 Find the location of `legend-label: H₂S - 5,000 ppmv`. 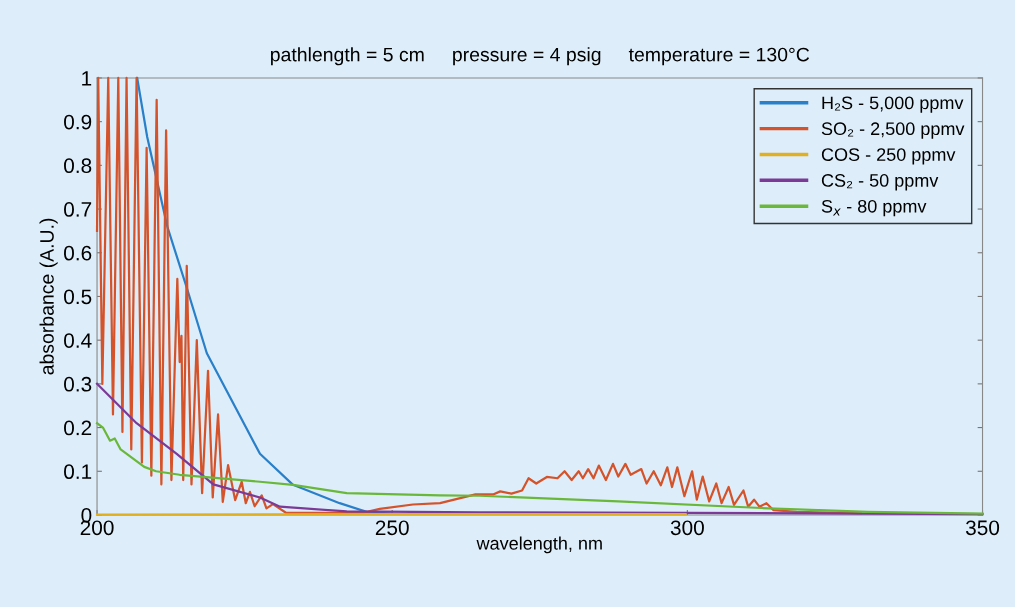

legend-label: H₂S - 5,000 ppmv is located at coordinates (893, 104).